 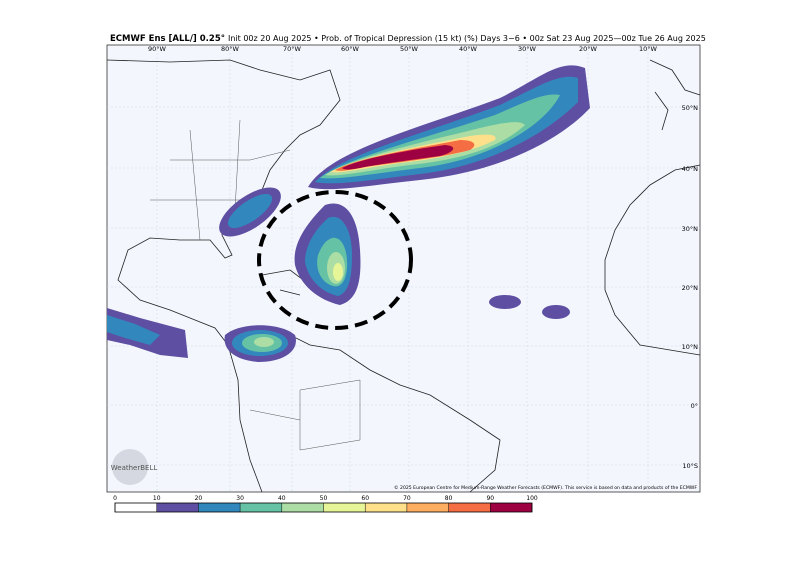 What do you see at coordinates (230, 49) in the screenshot?
I see `lon-label: 80°W` at bounding box center [230, 49].